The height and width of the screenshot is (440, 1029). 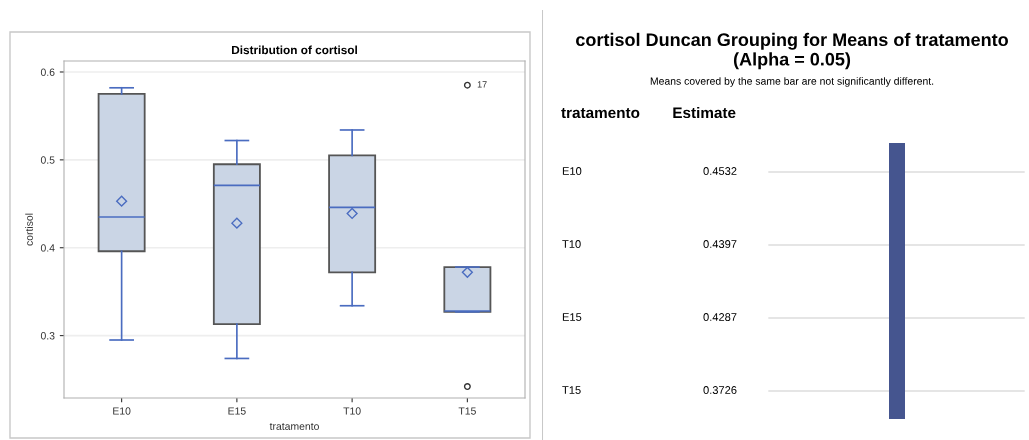 I want to click on data-label: 0.4532, so click(x=720, y=171).